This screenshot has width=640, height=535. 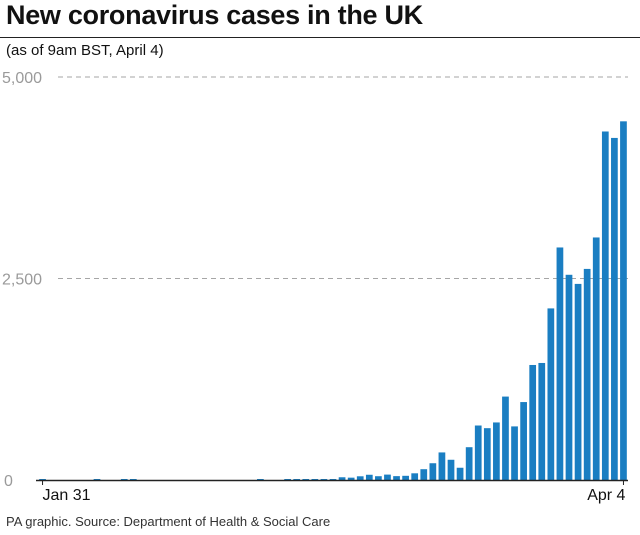 What do you see at coordinates (320, 37) in the screenshot?
I see `title-rule` at bounding box center [320, 37].